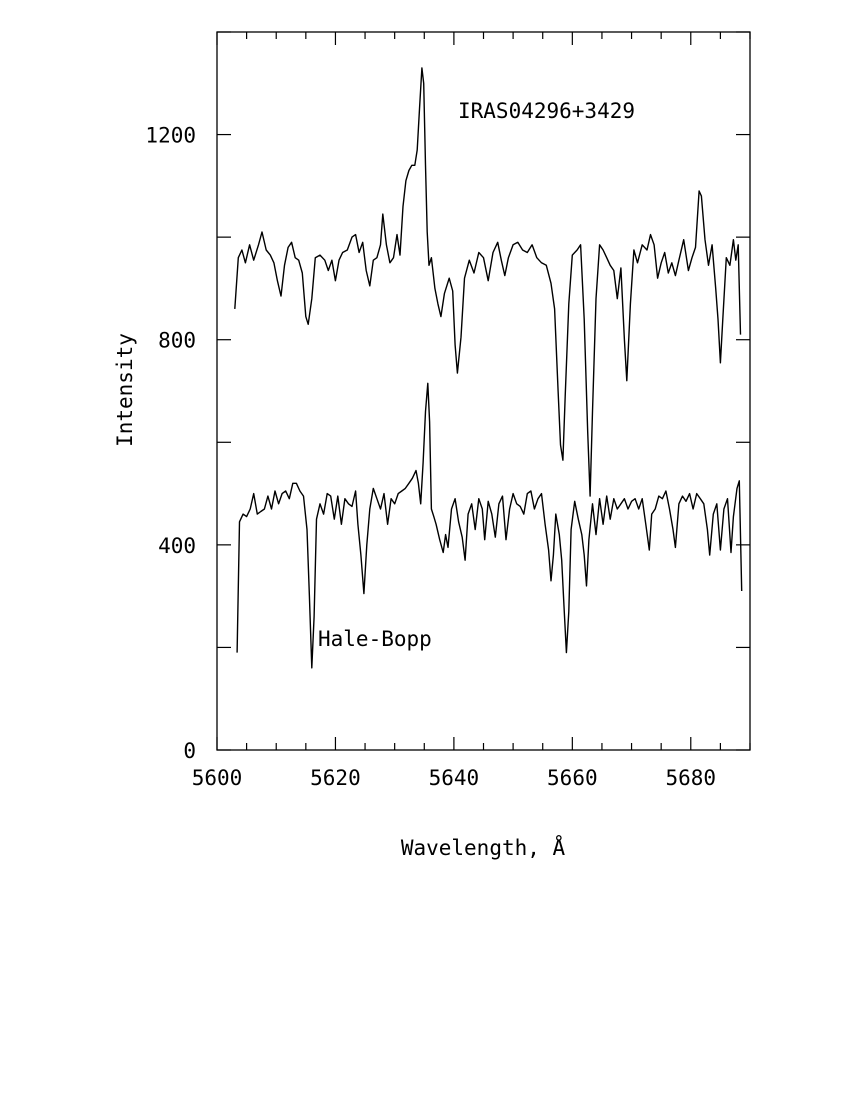 This screenshot has height=1100, width=850. I want to click on annotation-hale-bopp: Hale-Bopp, so click(375, 639).